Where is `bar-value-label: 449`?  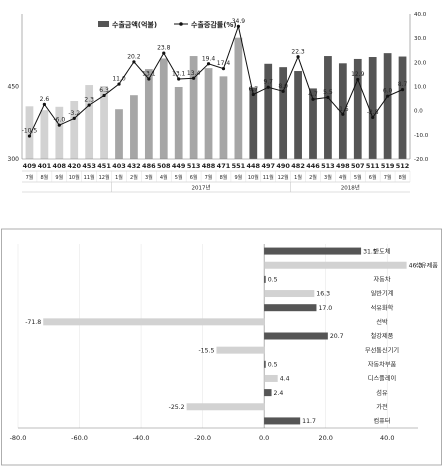
bar-value-label: 449 is located at coordinates (179, 166).